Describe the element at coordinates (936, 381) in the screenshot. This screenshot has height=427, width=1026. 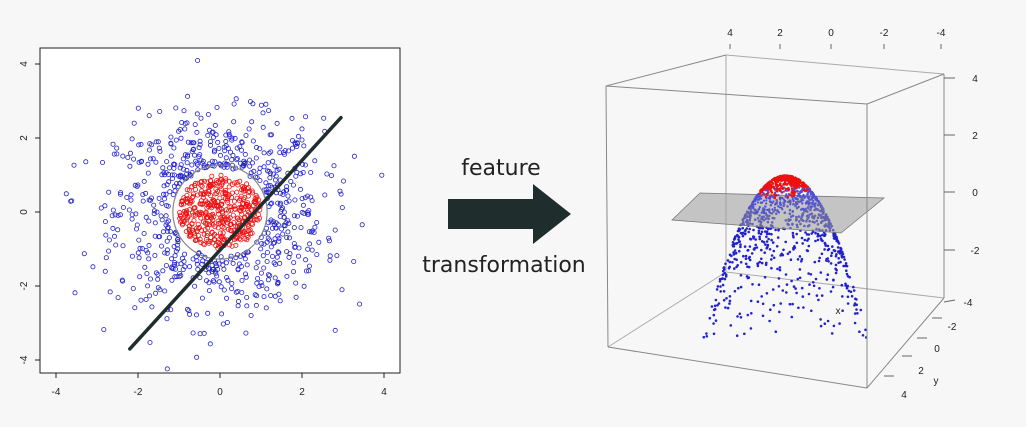
I see `y-axis-label: y` at that location.